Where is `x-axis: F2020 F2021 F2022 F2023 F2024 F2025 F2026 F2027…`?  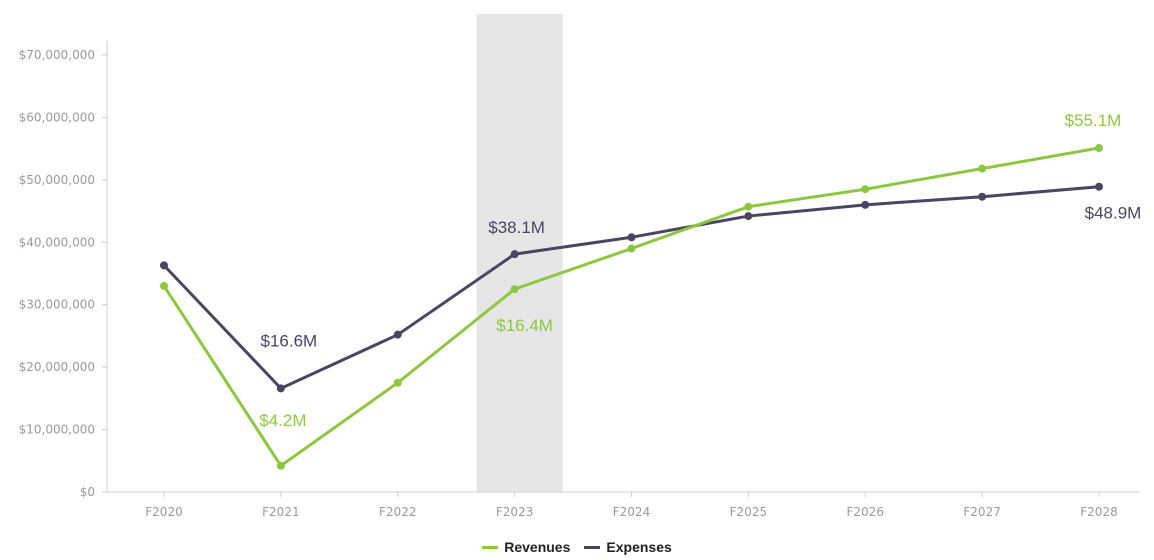 x-axis: F2020 F2021 F2022 F2023 F2024 F2025 F2026 F2027… is located at coordinates (623, 505).